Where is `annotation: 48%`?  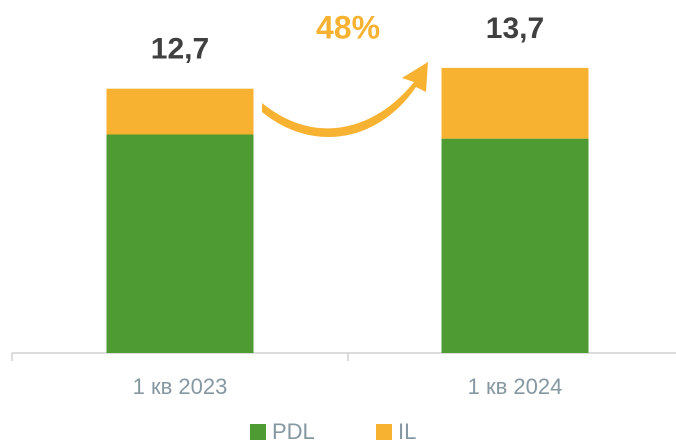
annotation: 48% is located at coordinates (348, 27).